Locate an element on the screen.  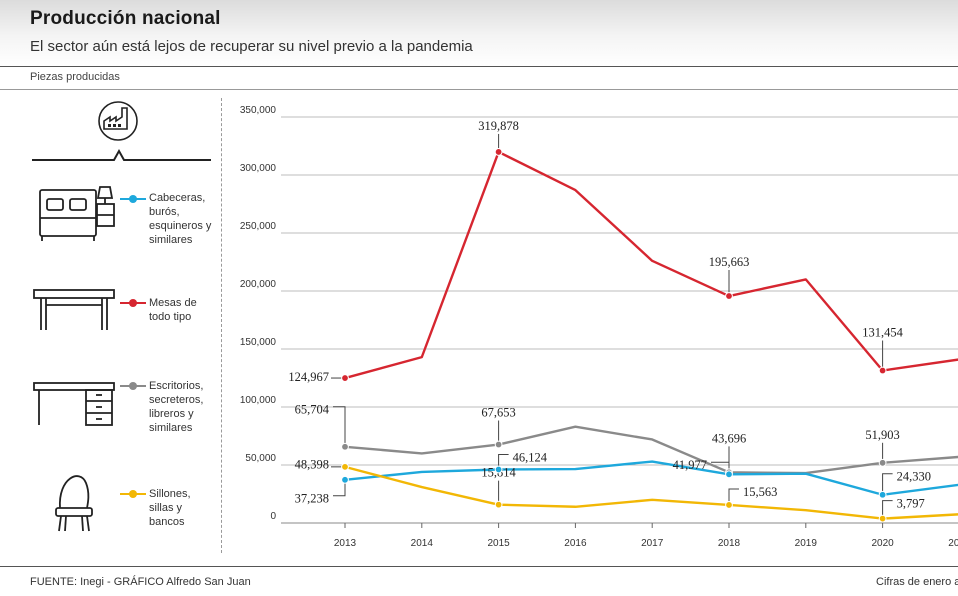
legend-swatch-cabeceras is located at coordinates (133, 199).